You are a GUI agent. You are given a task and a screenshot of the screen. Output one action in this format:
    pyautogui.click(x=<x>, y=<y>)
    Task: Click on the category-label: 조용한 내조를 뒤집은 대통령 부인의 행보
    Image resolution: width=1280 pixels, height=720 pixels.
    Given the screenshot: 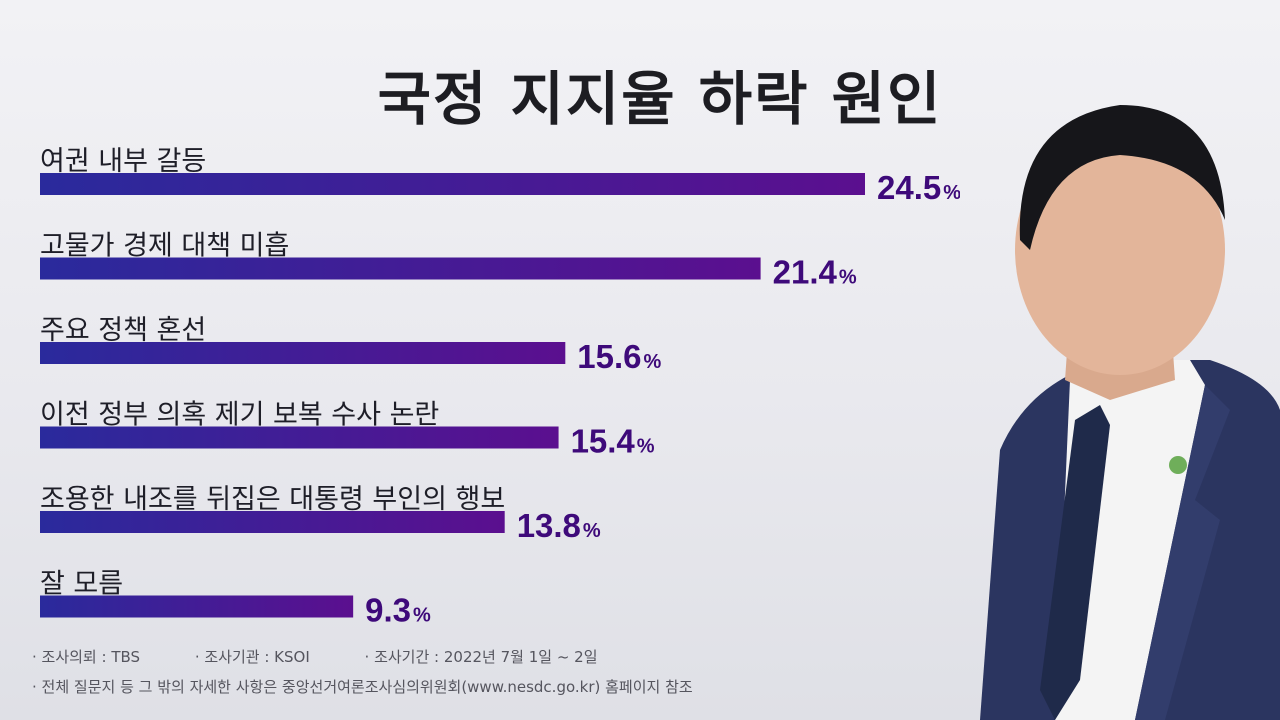 What is the action you would take?
    pyautogui.click(x=272, y=499)
    